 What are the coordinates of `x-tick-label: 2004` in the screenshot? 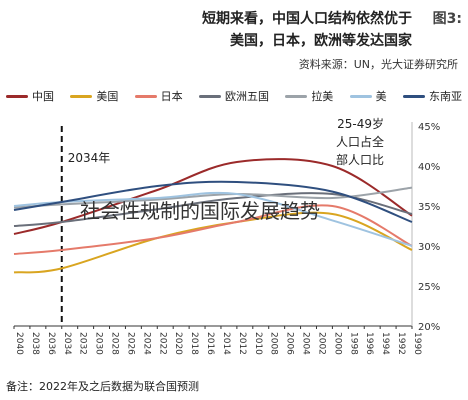 It's located at (306, 343).